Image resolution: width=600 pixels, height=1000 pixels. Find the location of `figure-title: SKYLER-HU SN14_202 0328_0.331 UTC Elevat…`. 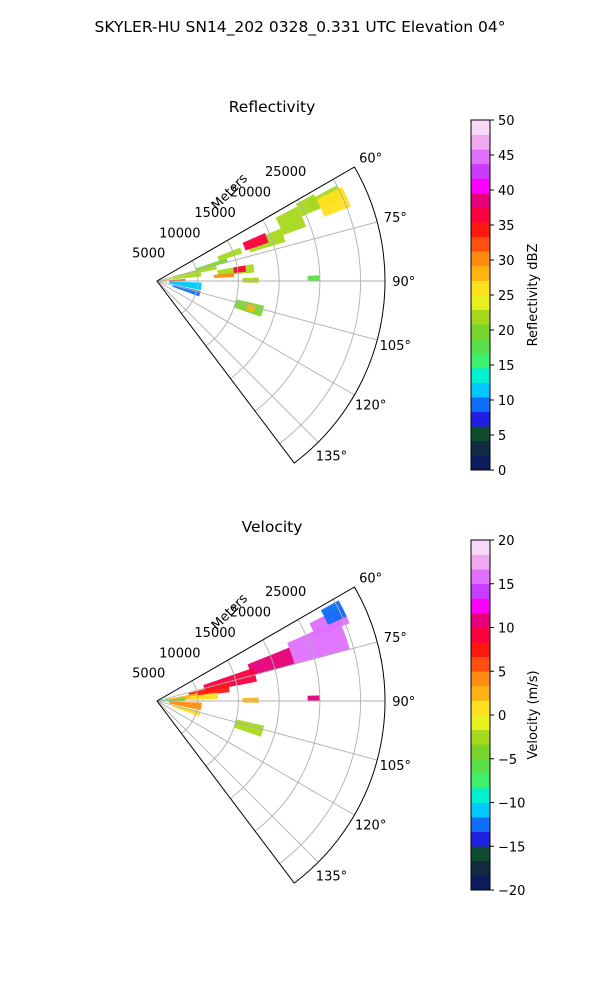

figure-title: SKYLER-HU SN14_202 0328_0.331 UTC Elevat… is located at coordinates (300, 27).